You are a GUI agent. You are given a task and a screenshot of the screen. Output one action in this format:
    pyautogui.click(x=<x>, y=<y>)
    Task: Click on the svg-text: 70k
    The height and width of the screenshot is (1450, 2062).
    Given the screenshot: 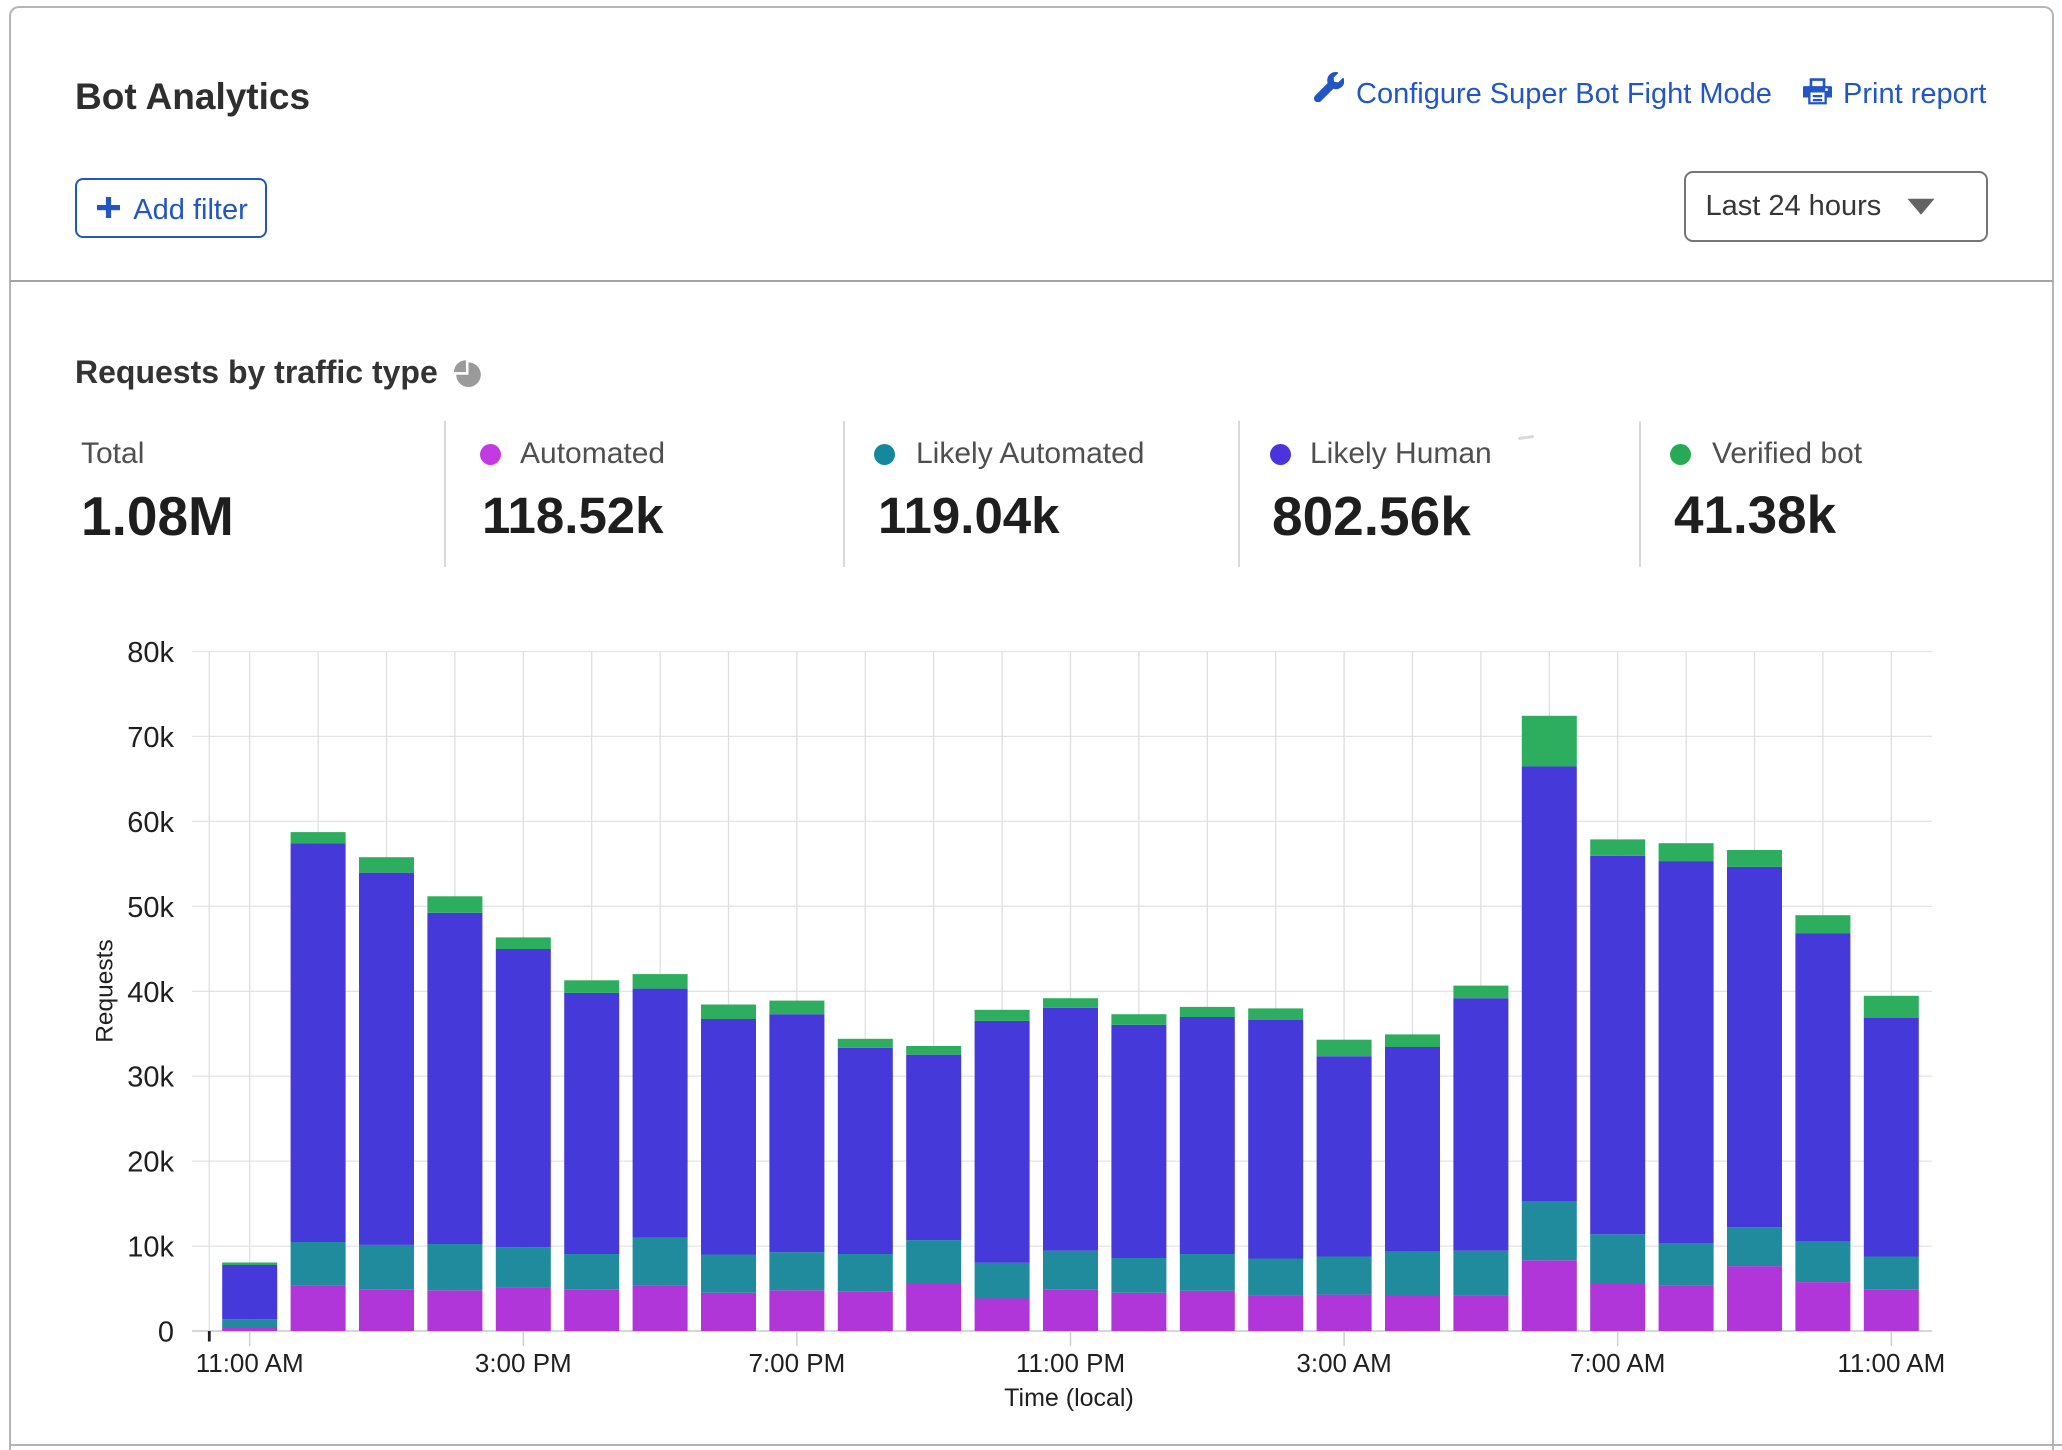 What is the action you would take?
    pyautogui.click(x=150, y=738)
    